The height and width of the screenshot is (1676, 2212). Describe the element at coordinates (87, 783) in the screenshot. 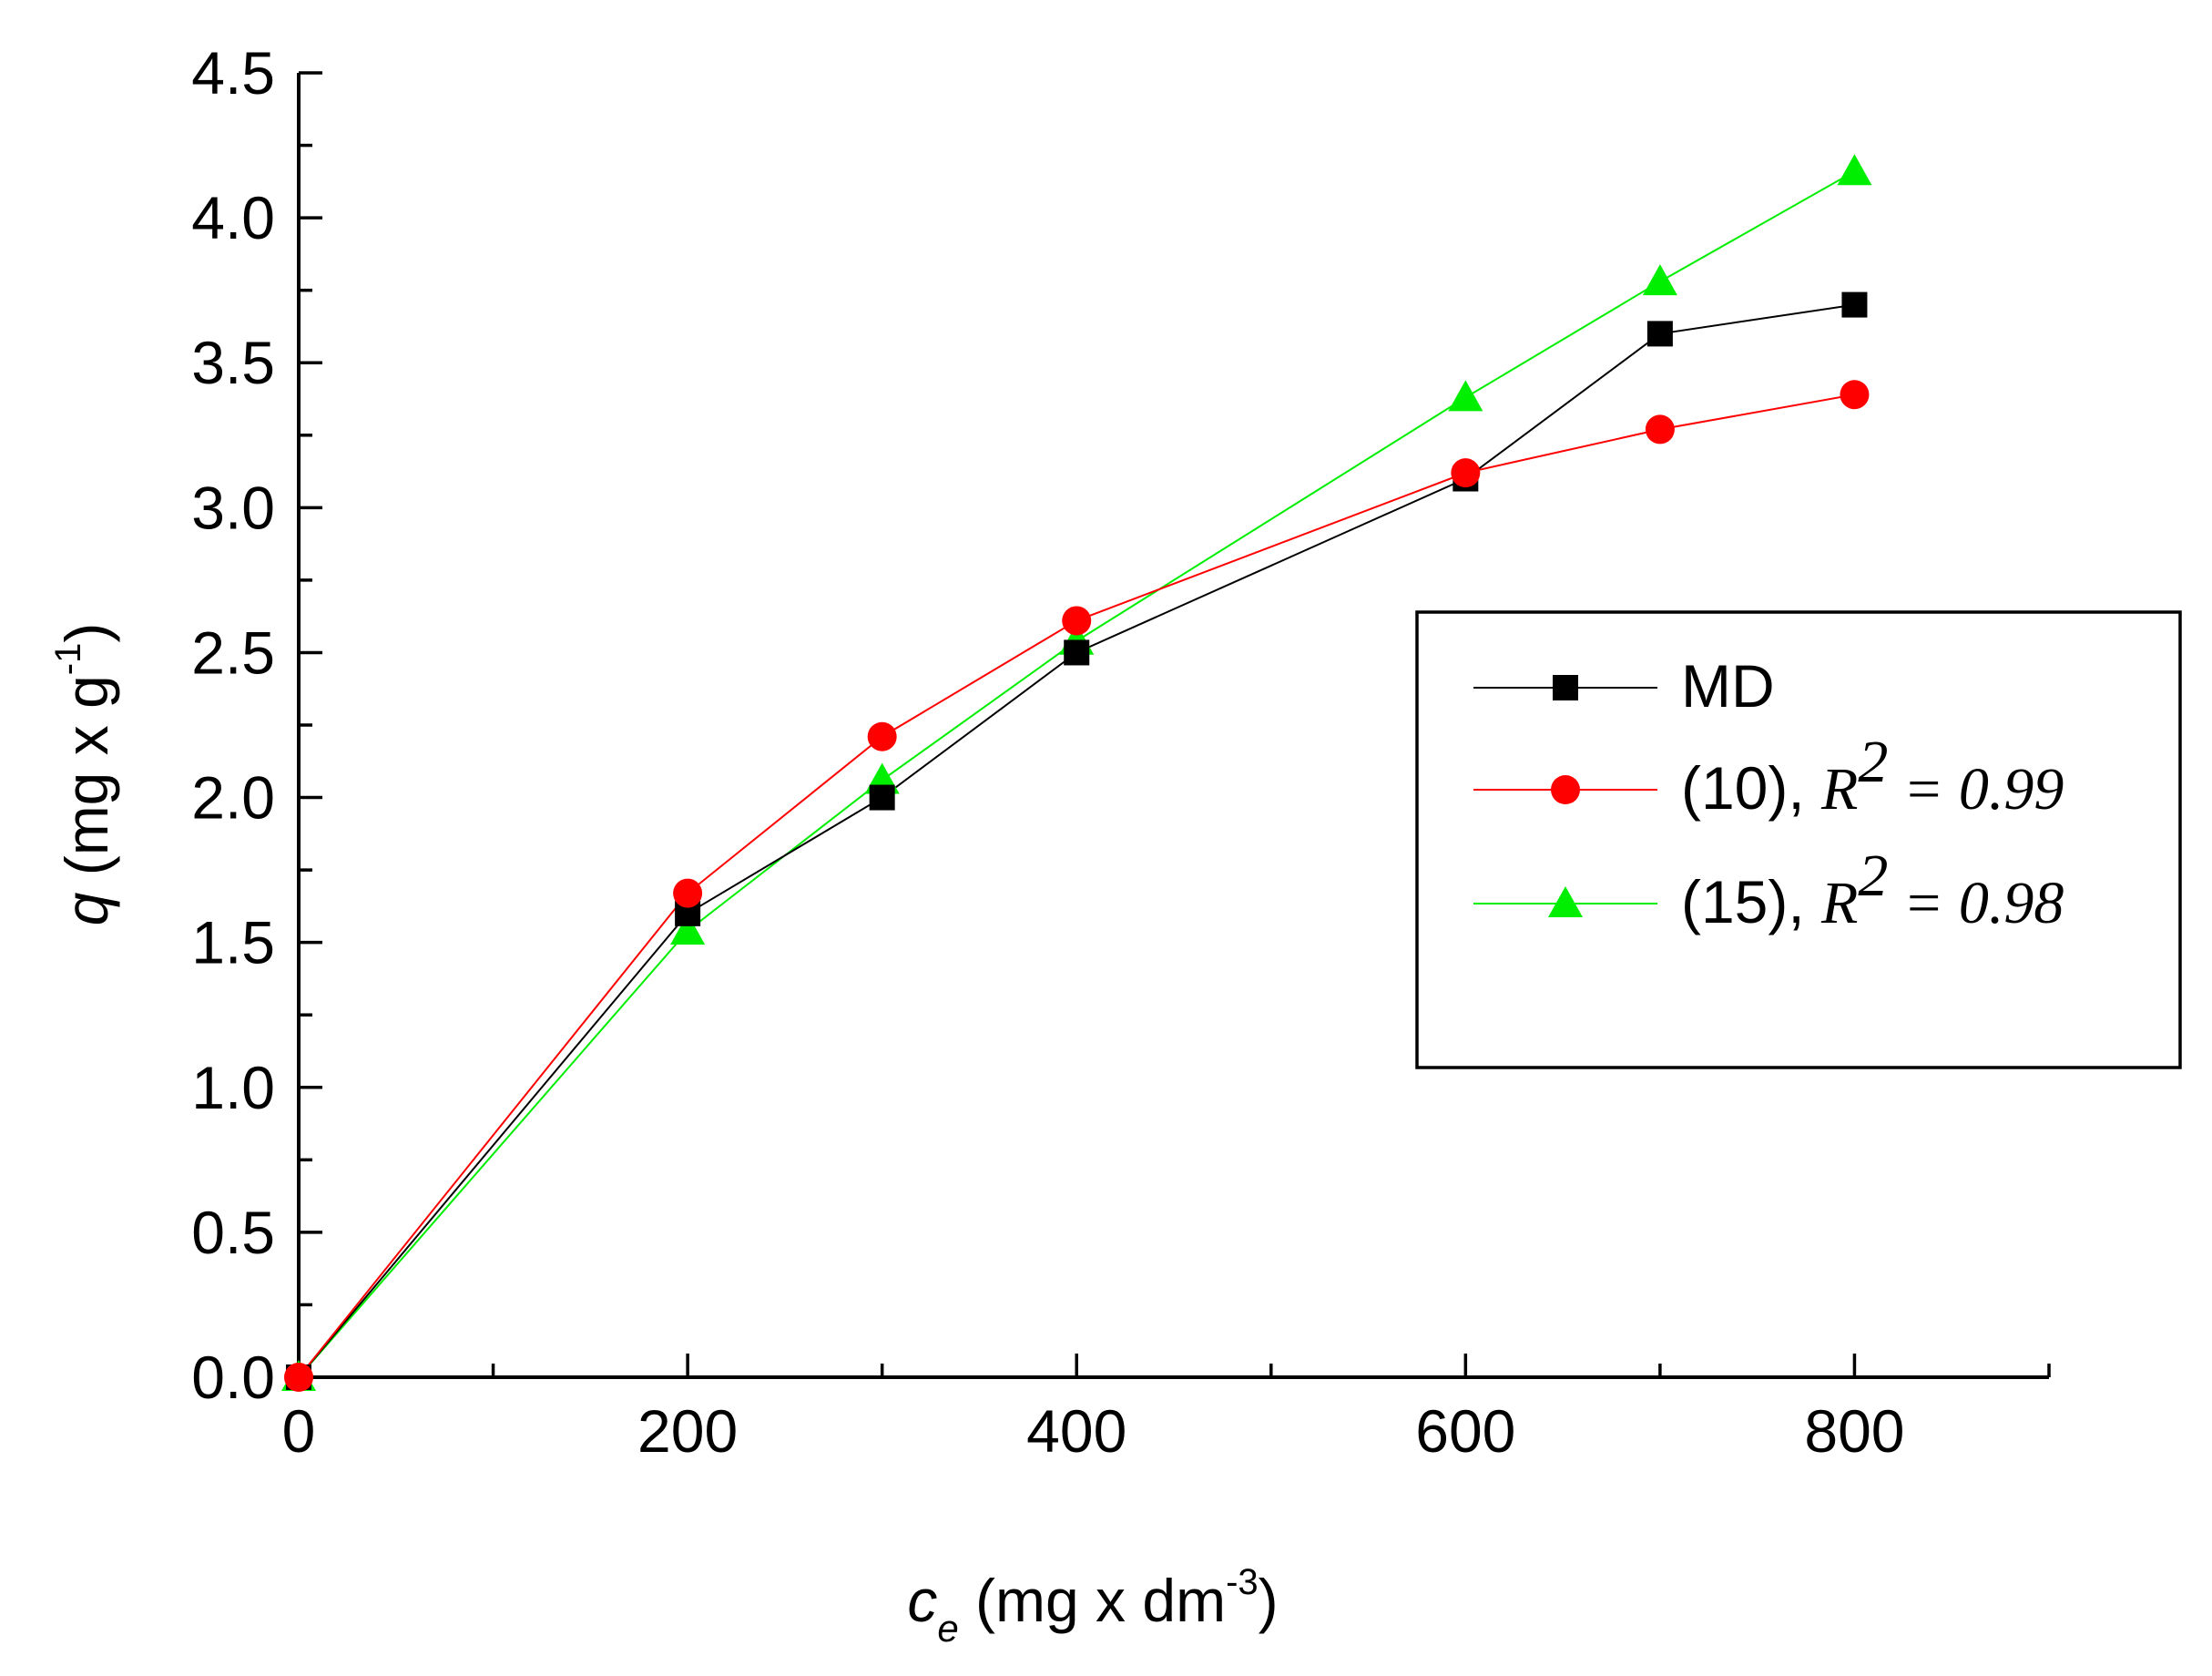

I see `y-axis-label-unit: (mg x g` at that location.